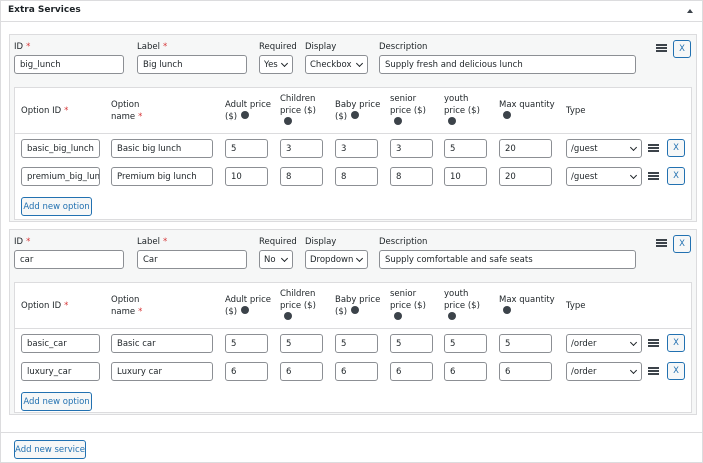 The height and width of the screenshot is (463, 703). What do you see at coordinates (162, 148) in the screenshot?
I see `option-name-input: Basic big lunch` at bounding box center [162, 148].